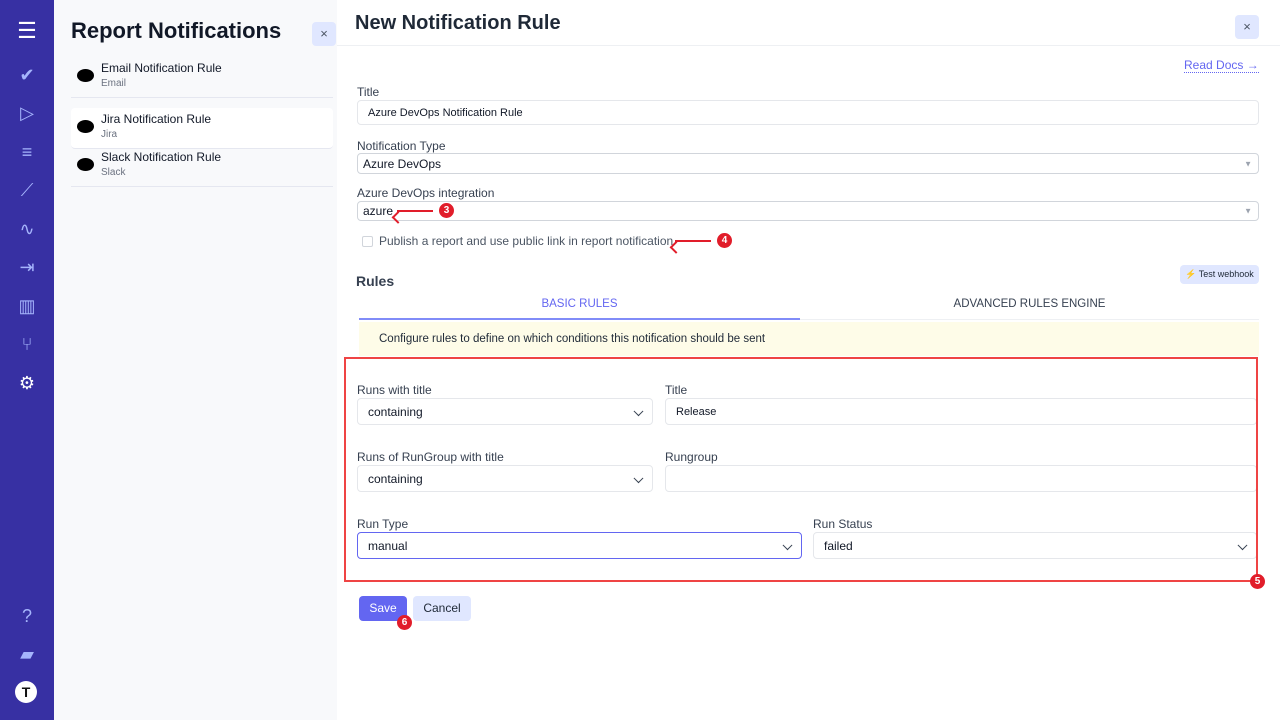 This screenshot has height=720, width=1280. What do you see at coordinates (383, 524) in the screenshot?
I see `run-type-label: Run Type` at bounding box center [383, 524].